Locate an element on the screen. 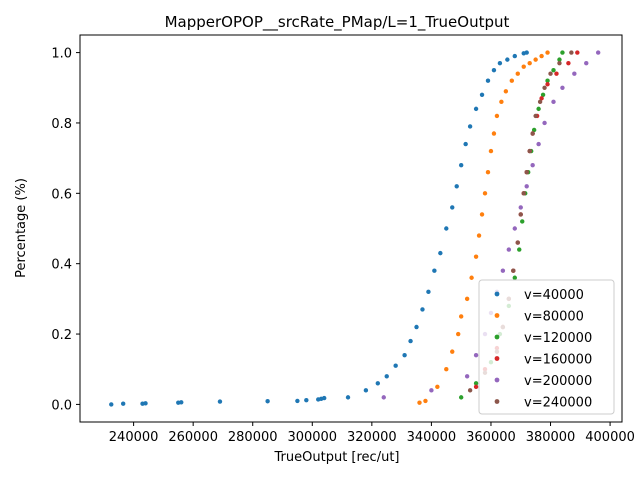  y-tick-label: 0.2 is located at coordinates (61, 335).